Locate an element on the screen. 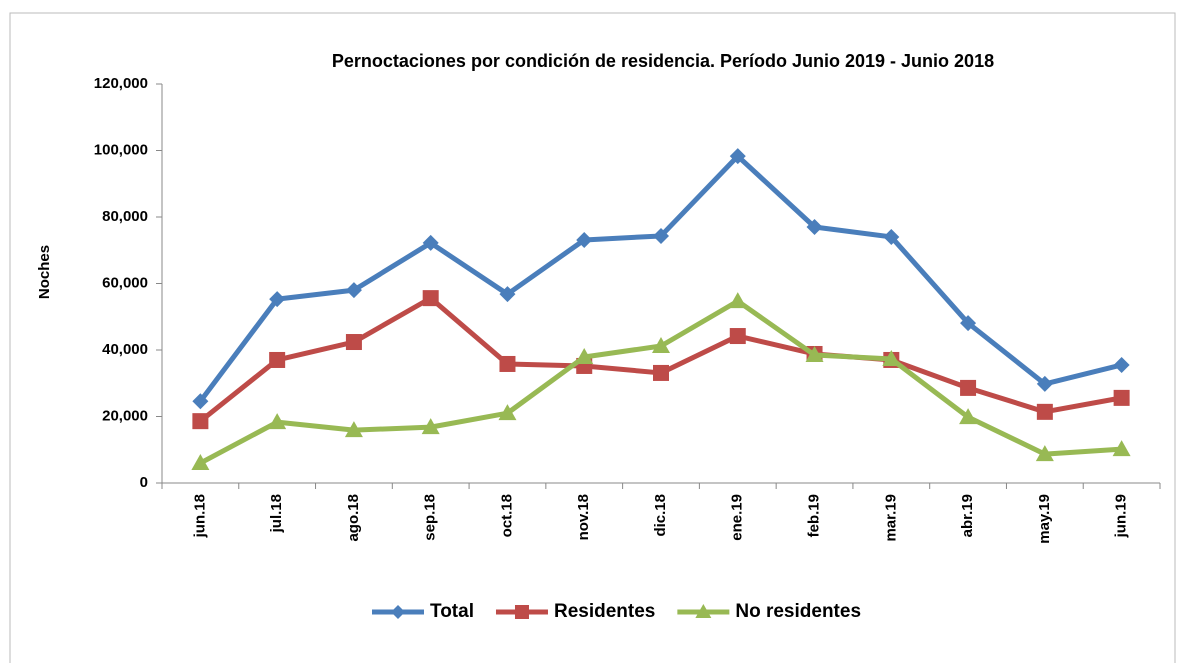  y-tick-label: 100,000 is located at coordinates (121, 149).